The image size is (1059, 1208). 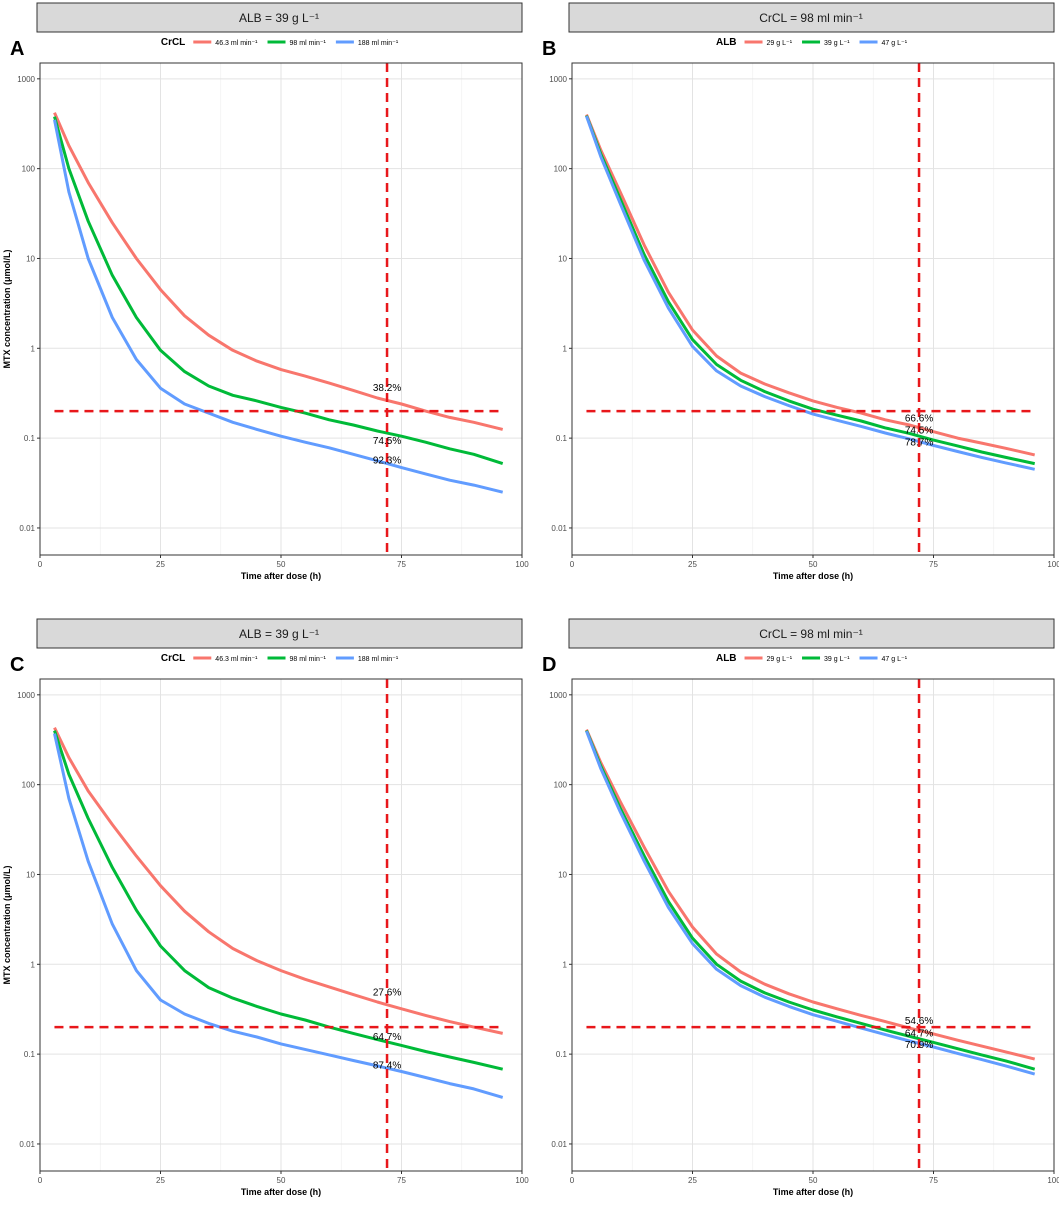 I want to click on percent-annotation: 87.4%, so click(x=387, y=1065).